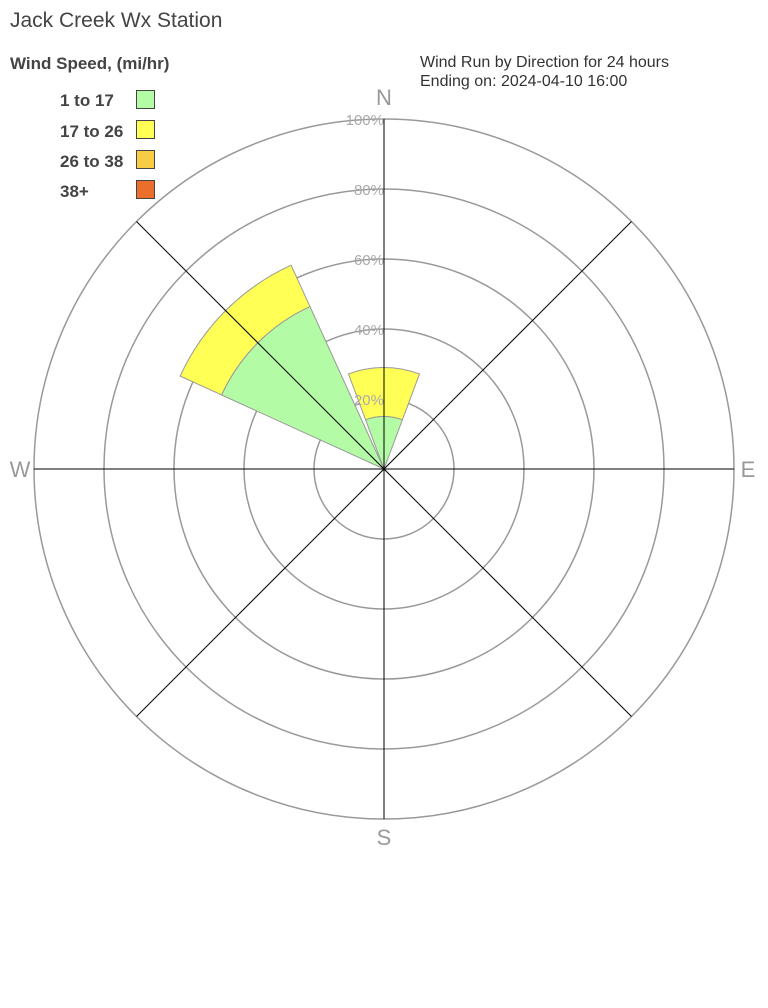 Image resolution: width=768 pixels, height=1008 pixels. I want to click on radial-tick-label: 100%, so click(365, 120).